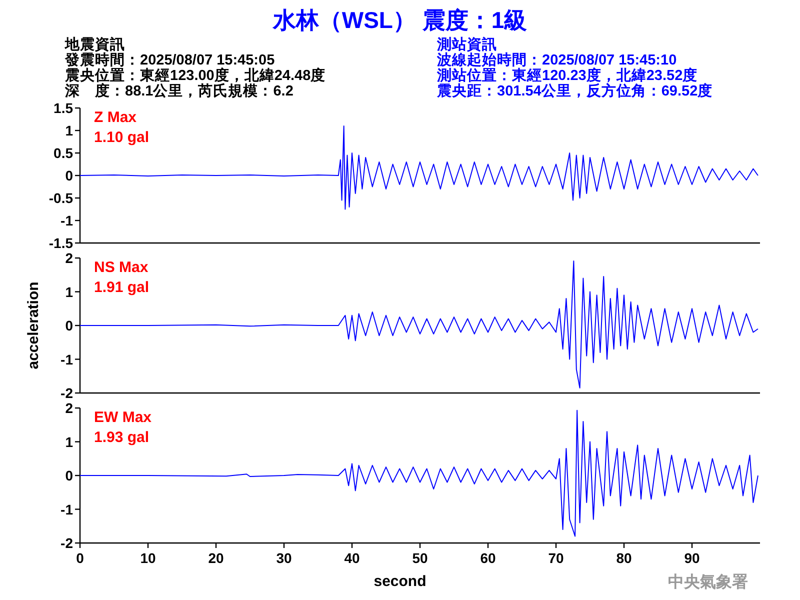 This screenshot has height=600, width=800. Describe the element at coordinates (708, 581) in the screenshot. I see `text: 中央氣象署` at that location.